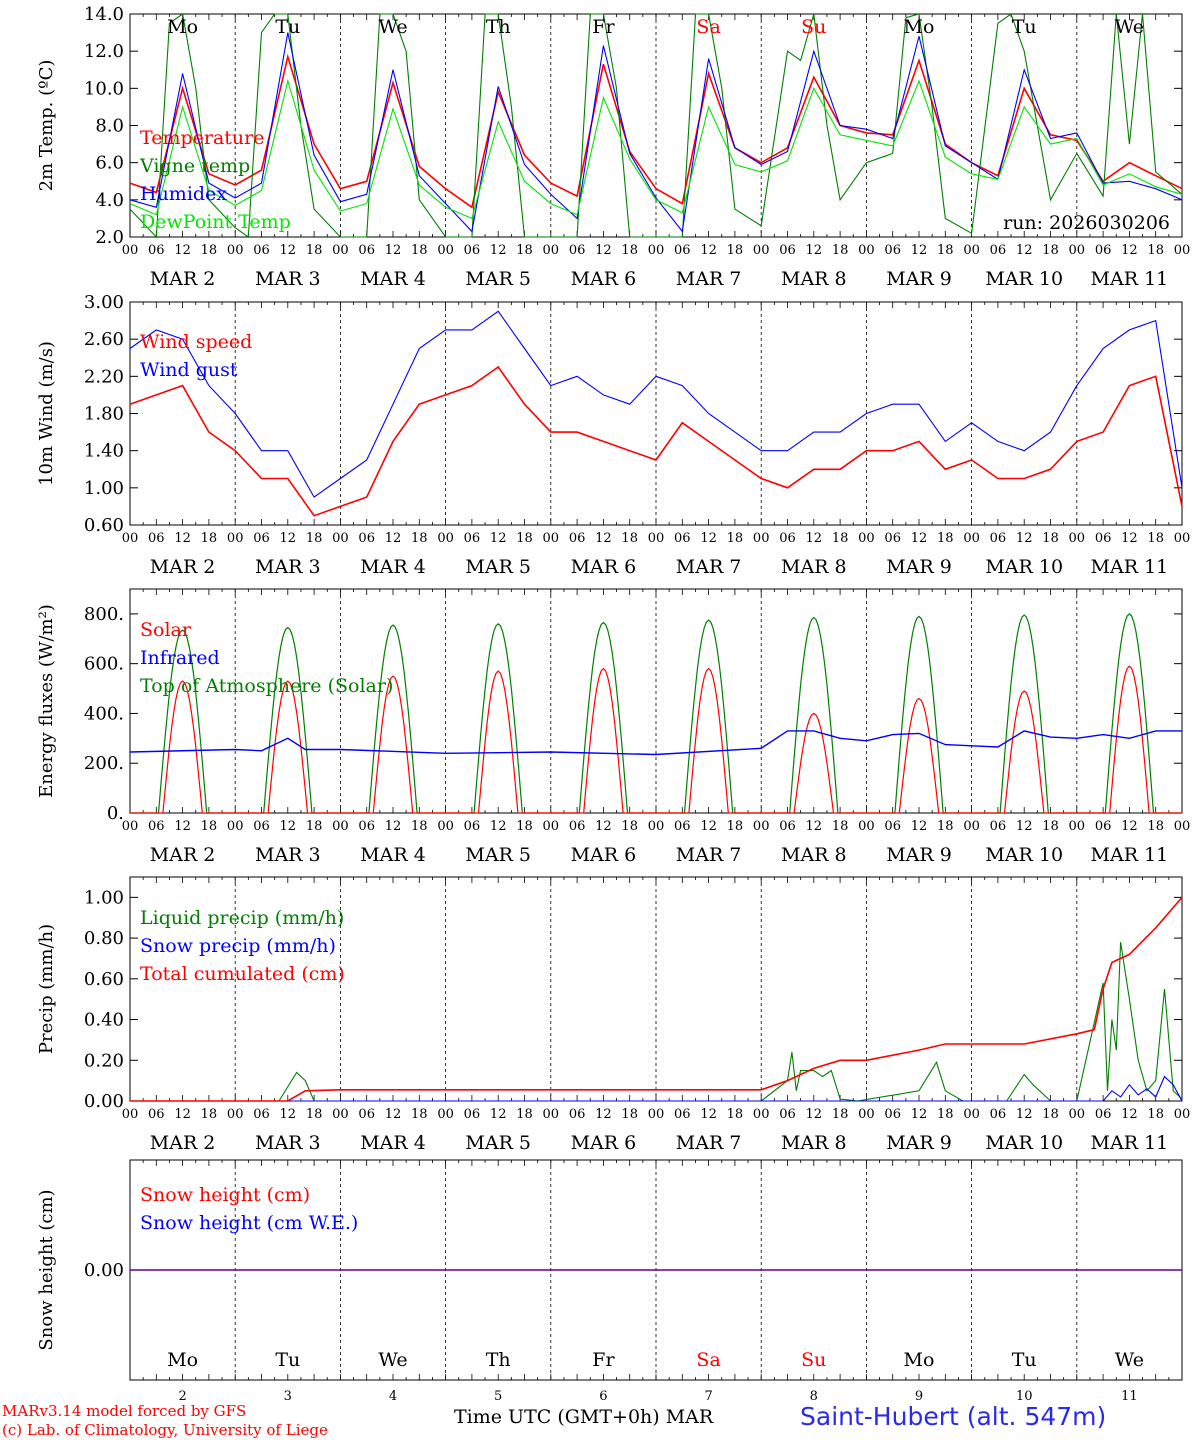 The height and width of the screenshot is (1440, 1194). Describe the element at coordinates (498, 1396) in the screenshot. I see `day-number-label: 5` at that location.